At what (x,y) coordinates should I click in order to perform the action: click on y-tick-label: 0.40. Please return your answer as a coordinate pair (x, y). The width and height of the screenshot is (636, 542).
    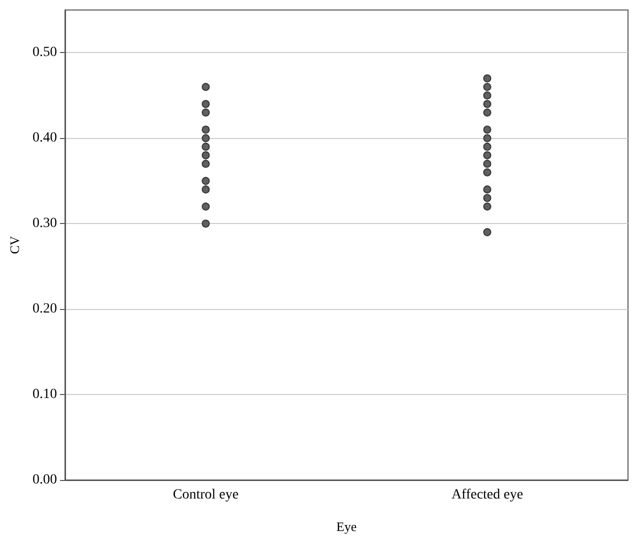
    Looking at the image, I should click on (44, 138).